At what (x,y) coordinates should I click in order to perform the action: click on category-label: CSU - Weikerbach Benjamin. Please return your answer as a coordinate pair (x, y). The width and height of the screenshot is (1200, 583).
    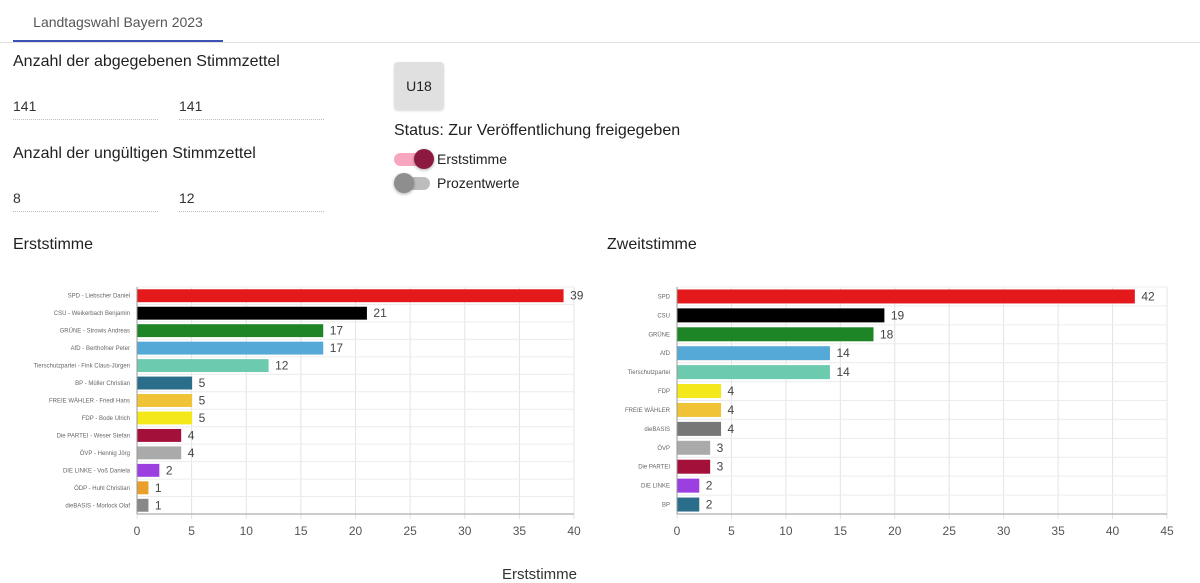
    Looking at the image, I should click on (92, 314).